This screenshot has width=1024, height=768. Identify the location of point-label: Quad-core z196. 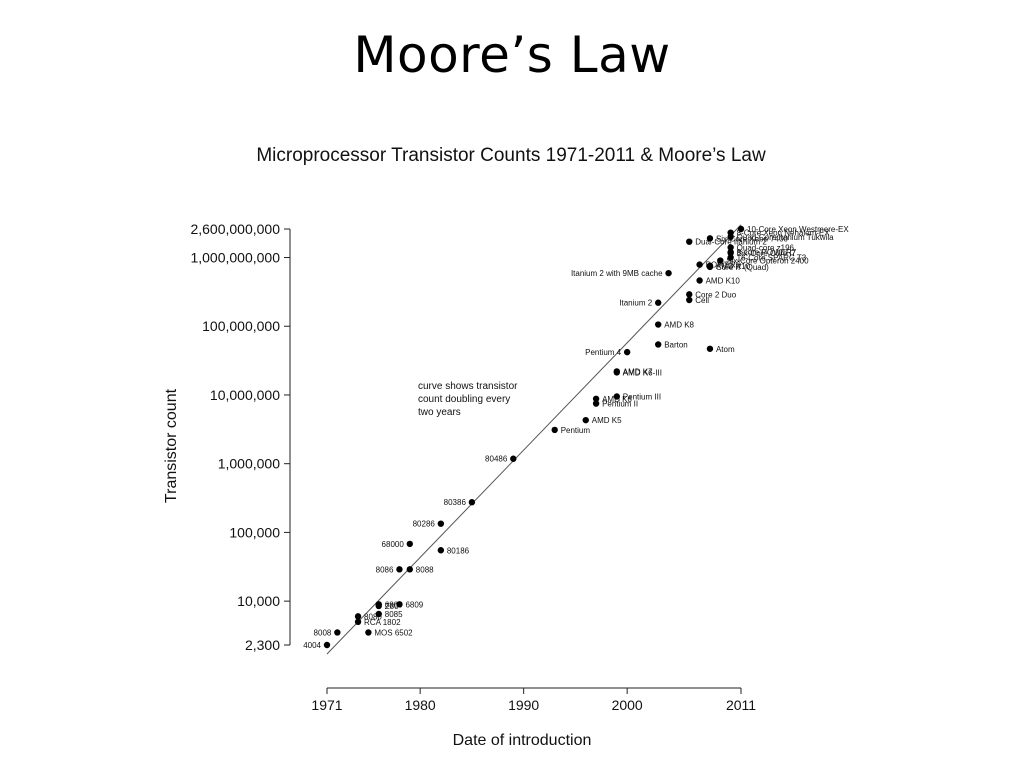
(766, 247).